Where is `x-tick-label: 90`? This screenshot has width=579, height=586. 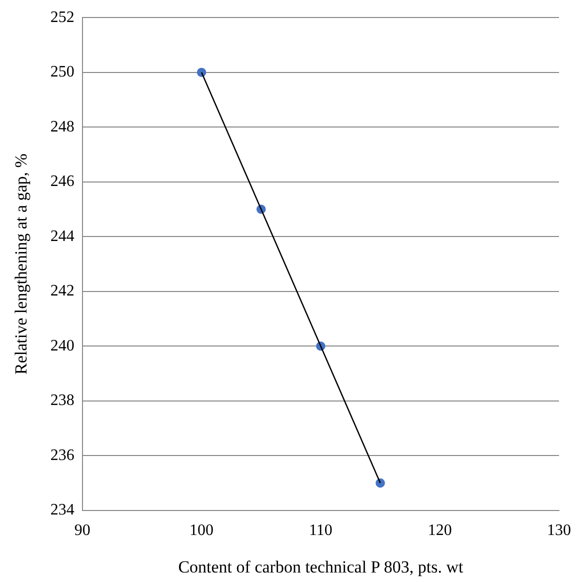 x-tick-label: 90 is located at coordinates (82, 531).